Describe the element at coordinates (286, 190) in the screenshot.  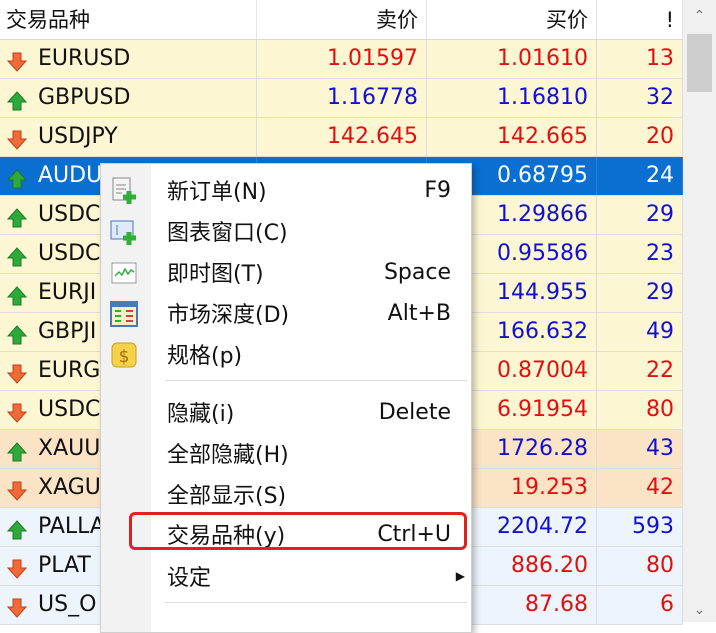
I see `menu-item: 新订单(N) F9` at that location.